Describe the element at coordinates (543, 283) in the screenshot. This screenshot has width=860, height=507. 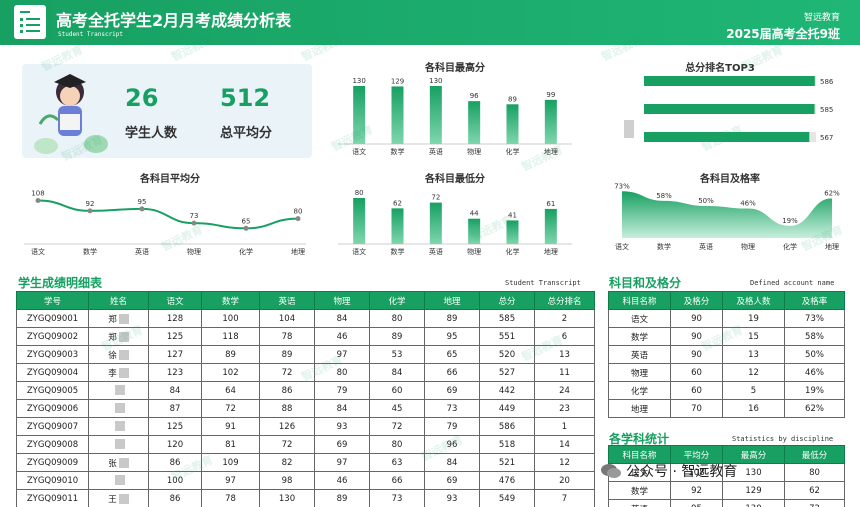
I see `detail-subtitle: Student Transcript` at that location.